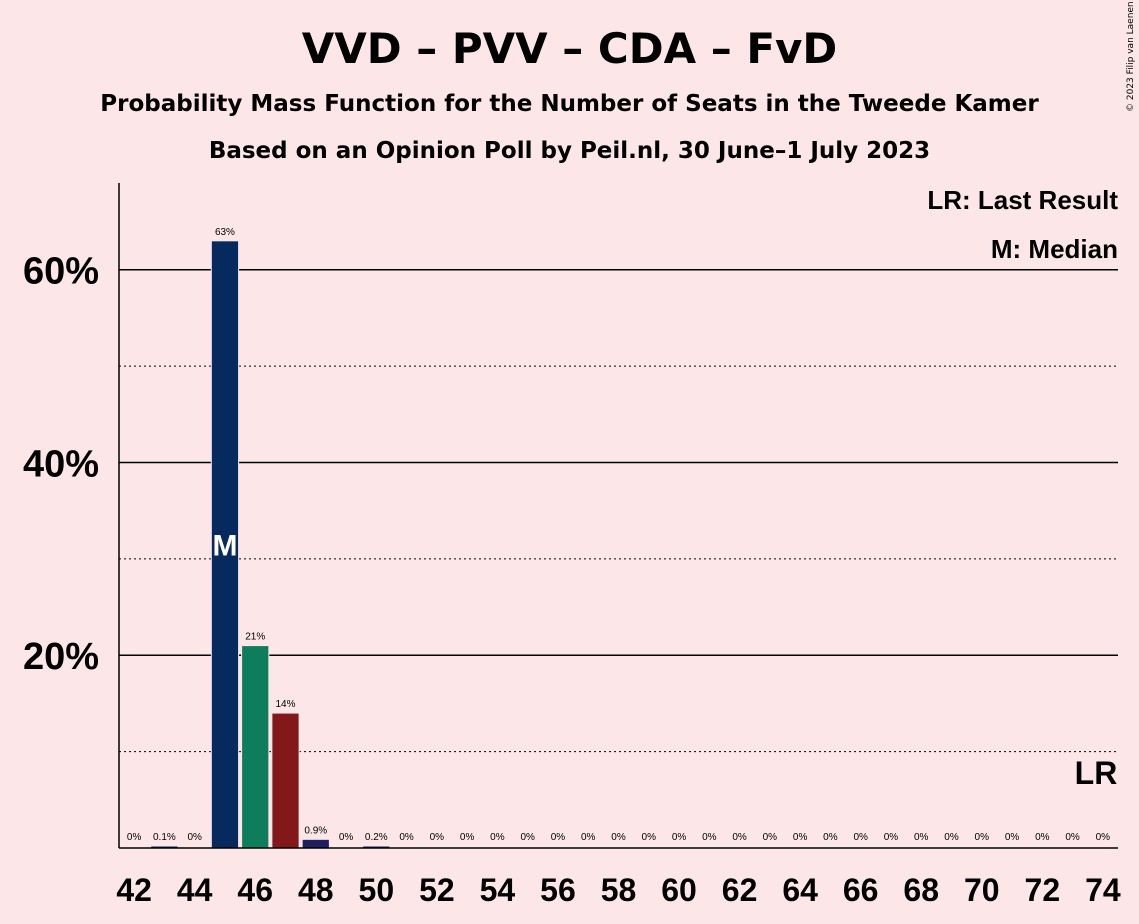 The height and width of the screenshot is (924, 1139). Describe the element at coordinates (498, 890) in the screenshot. I see `x-tick-label: 54` at that location.